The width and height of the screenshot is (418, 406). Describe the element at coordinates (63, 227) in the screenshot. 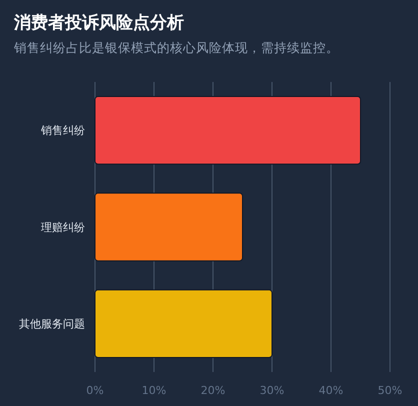

I see `y-tick-label: 理赔纠纷` at that location.